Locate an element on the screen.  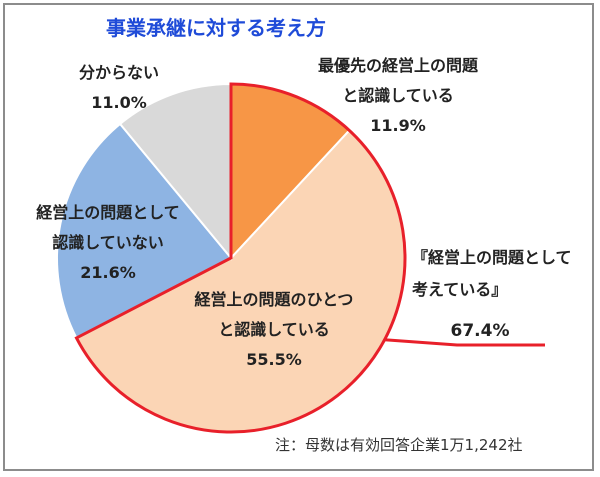
chart-title: 事業承継に対する考え方 is located at coordinates (216, 28).